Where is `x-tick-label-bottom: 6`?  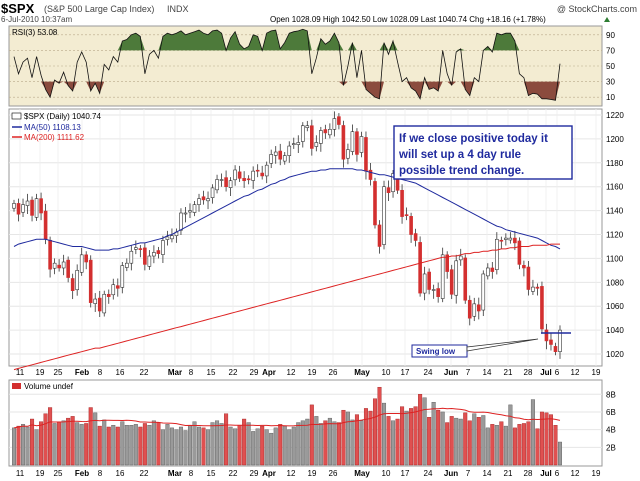
x-tick-label-bottom: 6 is located at coordinates (557, 473).